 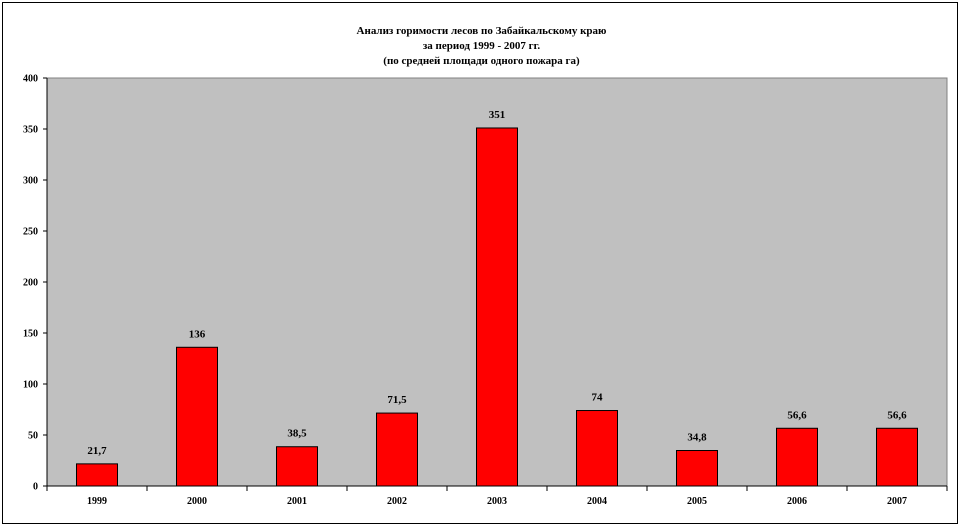 What do you see at coordinates (30, 334) in the screenshot?
I see `y-tick-label: 150` at bounding box center [30, 334].